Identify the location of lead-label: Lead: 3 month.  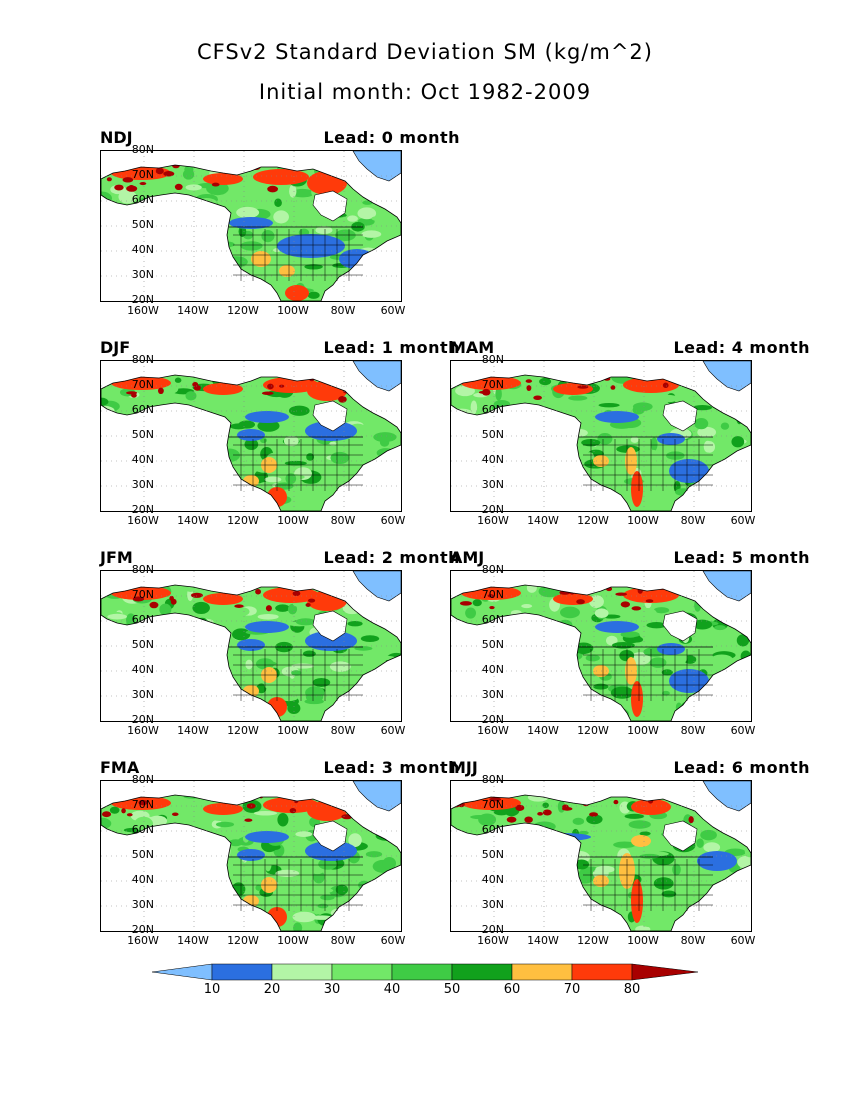
(391, 767).